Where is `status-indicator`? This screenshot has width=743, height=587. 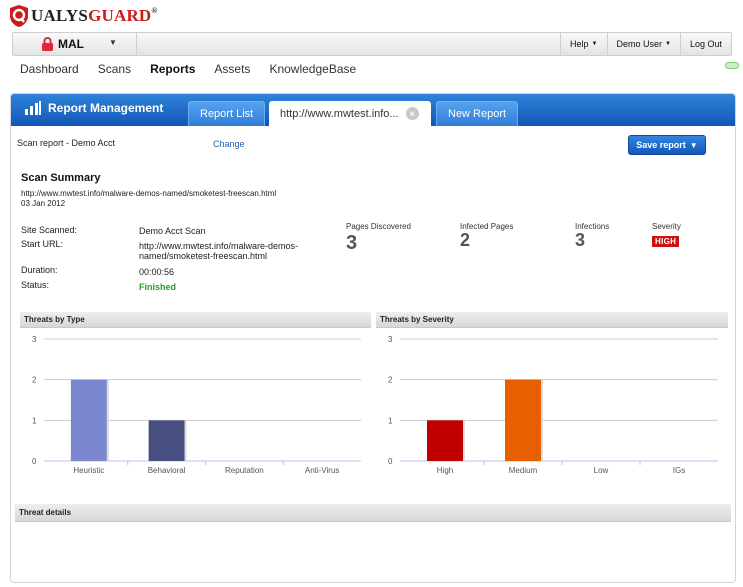 status-indicator is located at coordinates (732, 65).